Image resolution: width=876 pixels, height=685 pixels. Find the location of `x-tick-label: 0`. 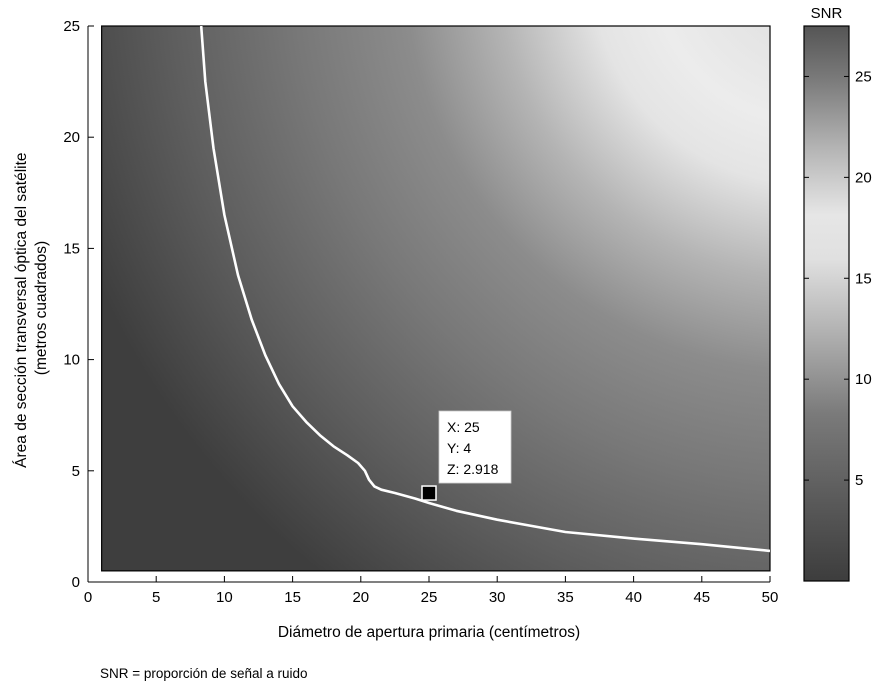

x-tick-label: 0 is located at coordinates (88, 597).